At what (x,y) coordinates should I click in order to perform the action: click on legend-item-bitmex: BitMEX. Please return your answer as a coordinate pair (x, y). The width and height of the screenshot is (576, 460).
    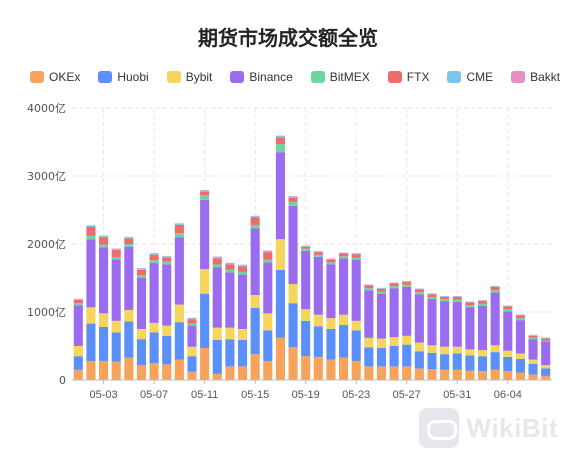
    Looking at the image, I should click on (340, 77).